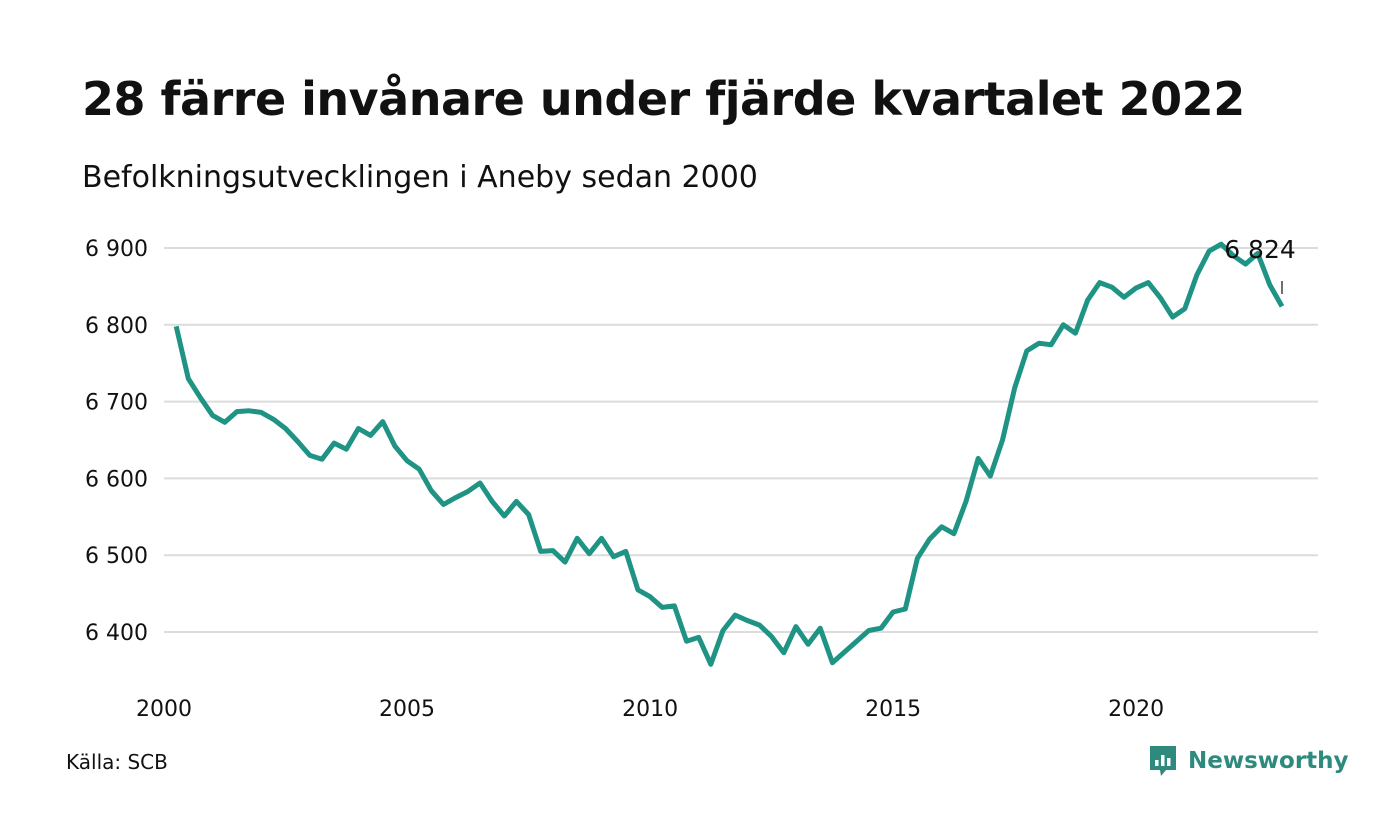 The width and height of the screenshot is (1400, 840). What do you see at coordinates (117, 762) in the screenshot?
I see `source-note: Källa: SCB` at bounding box center [117, 762].